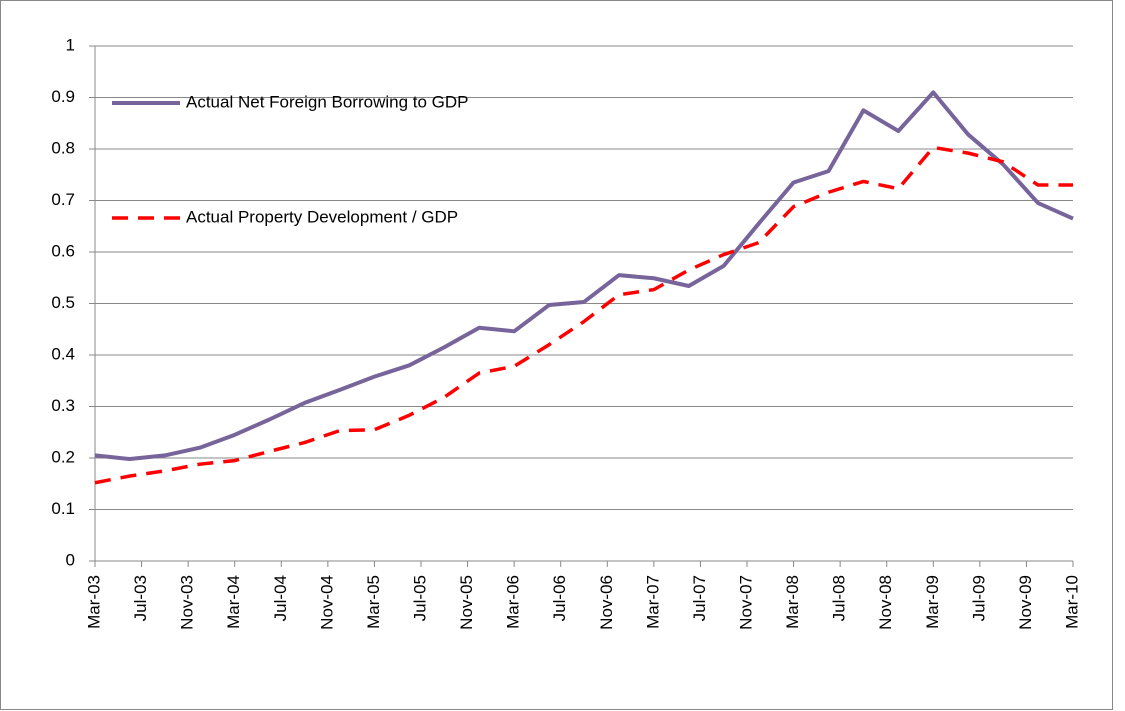  What do you see at coordinates (652, 602) in the screenshot?
I see `x-tick-label: Mar-07` at bounding box center [652, 602].